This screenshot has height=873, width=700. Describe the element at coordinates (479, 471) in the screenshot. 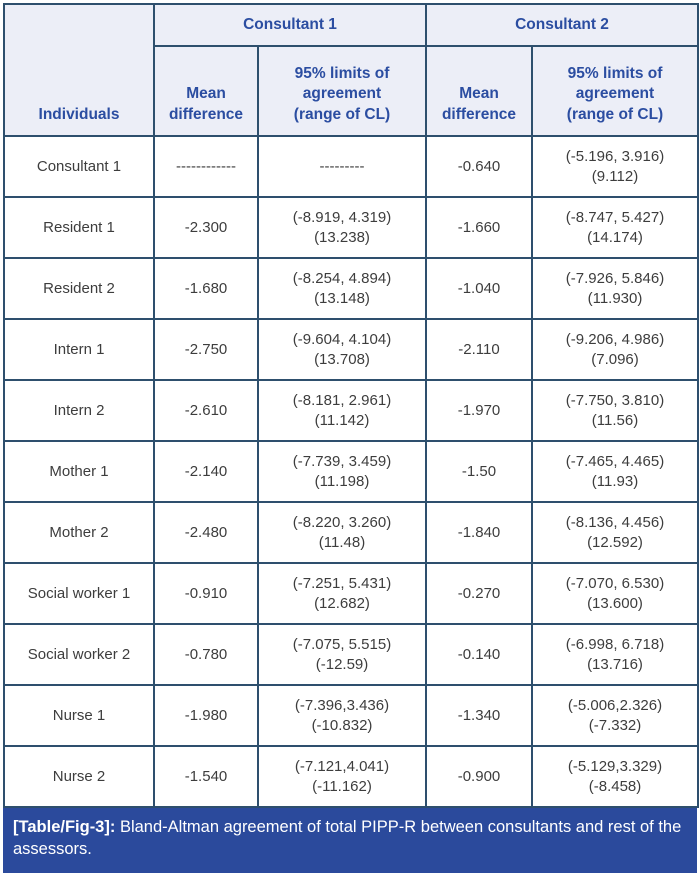

I see `c2-mean-value: -1.50` at that location.